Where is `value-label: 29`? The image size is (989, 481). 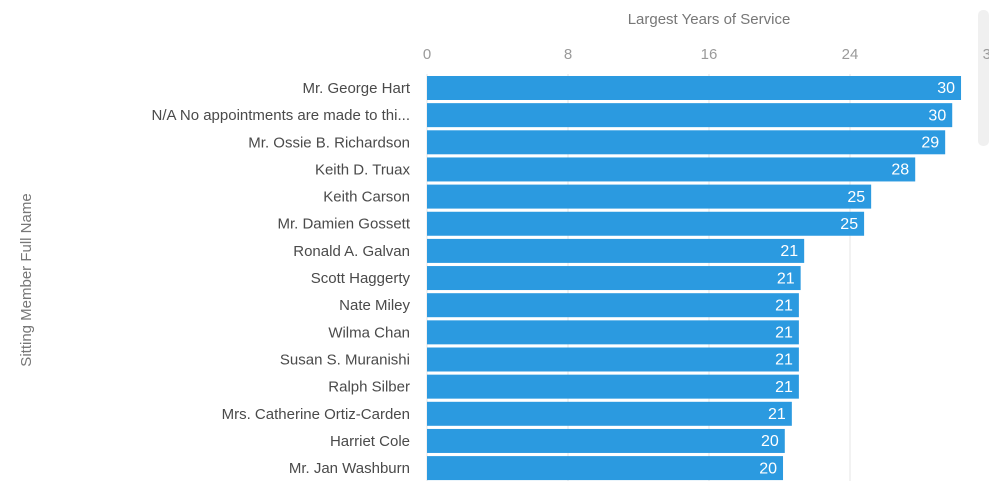
value-label: 29 is located at coordinates (930, 143).